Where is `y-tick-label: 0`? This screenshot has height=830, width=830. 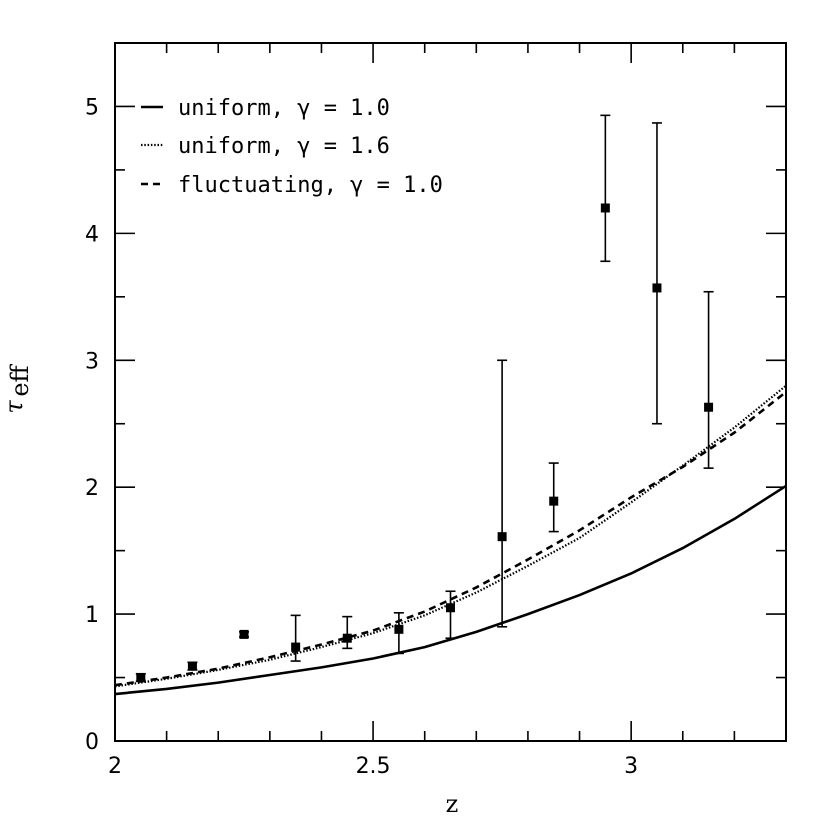
y-tick-label: 0 is located at coordinates (92, 742).